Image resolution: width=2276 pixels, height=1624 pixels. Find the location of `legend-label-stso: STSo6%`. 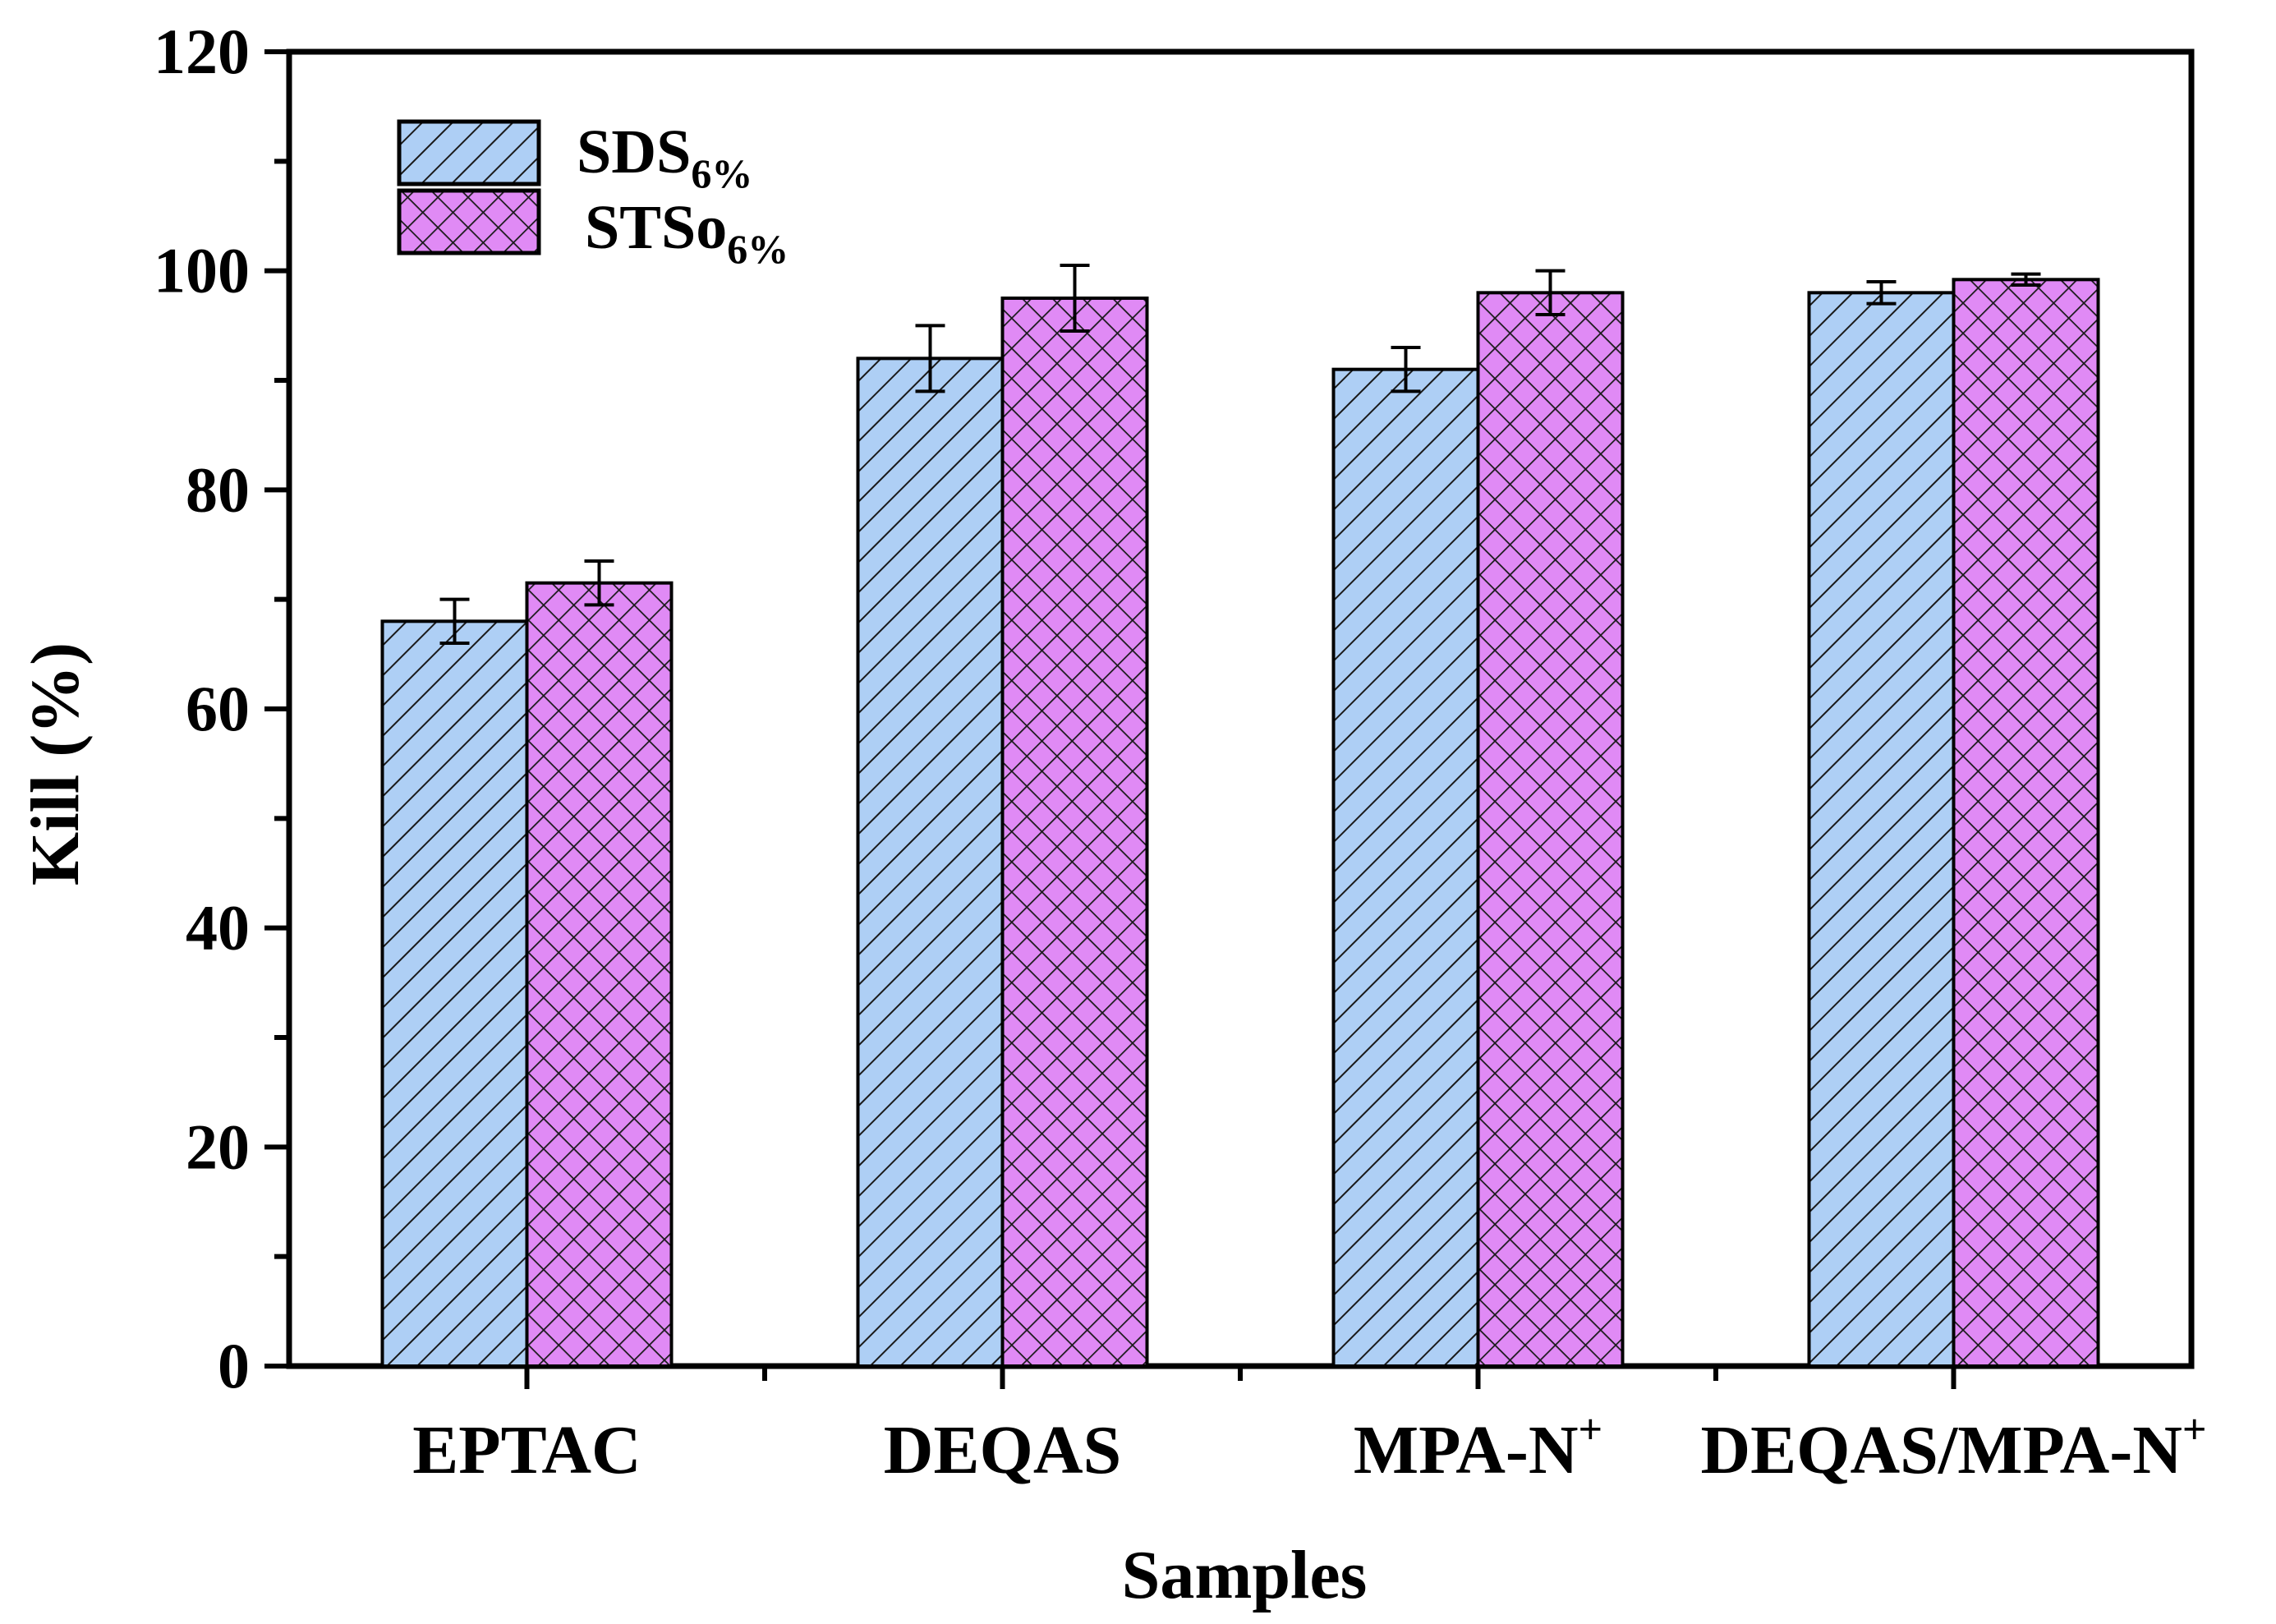

legend-label-stso: STSo6% is located at coordinates (687, 233).